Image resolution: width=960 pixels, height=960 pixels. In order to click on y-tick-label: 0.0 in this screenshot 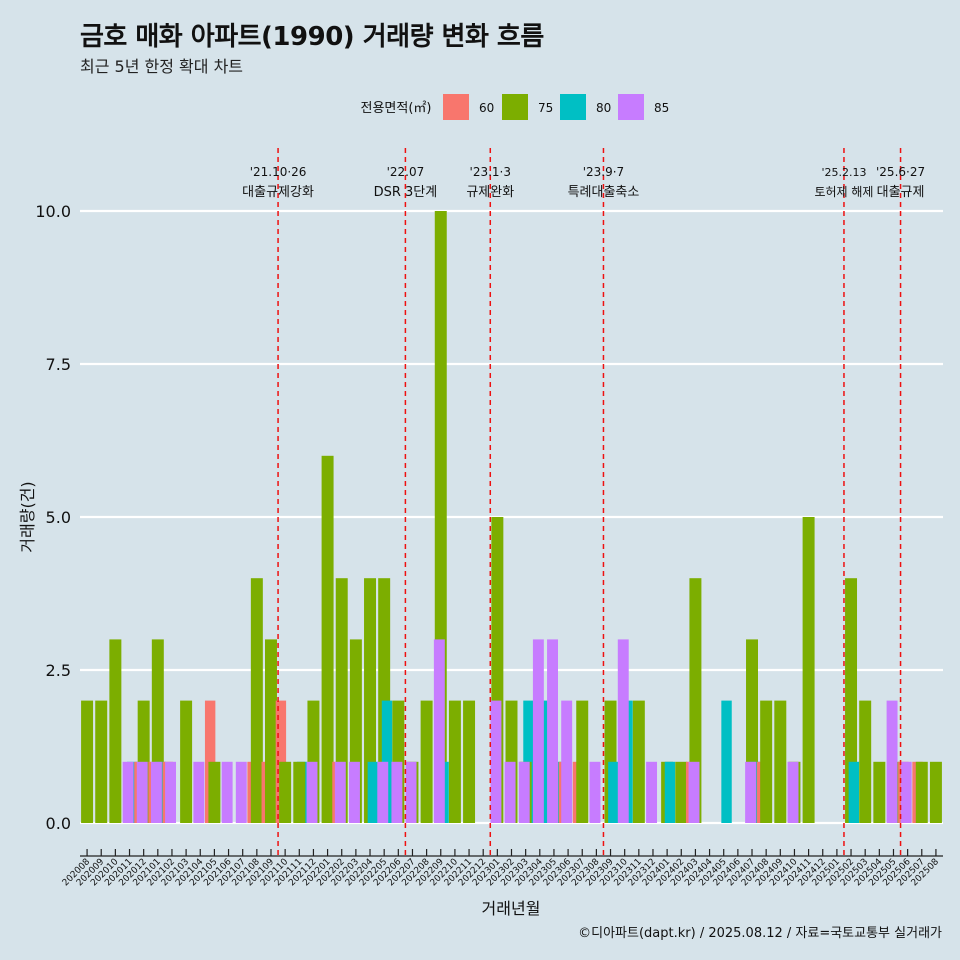, I will do `click(58, 823)`.